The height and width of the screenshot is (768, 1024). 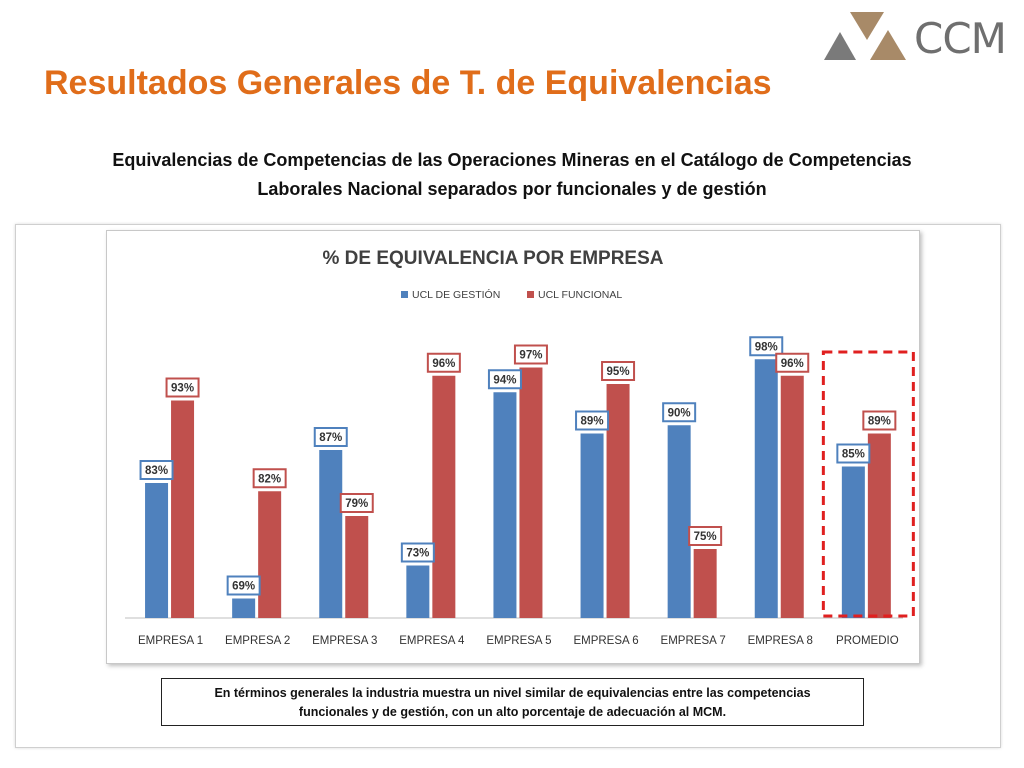 What do you see at coordinates (404, 294) in the screenshot?
I see `legend-swatch-gestion` at bounding box center [404, 294].